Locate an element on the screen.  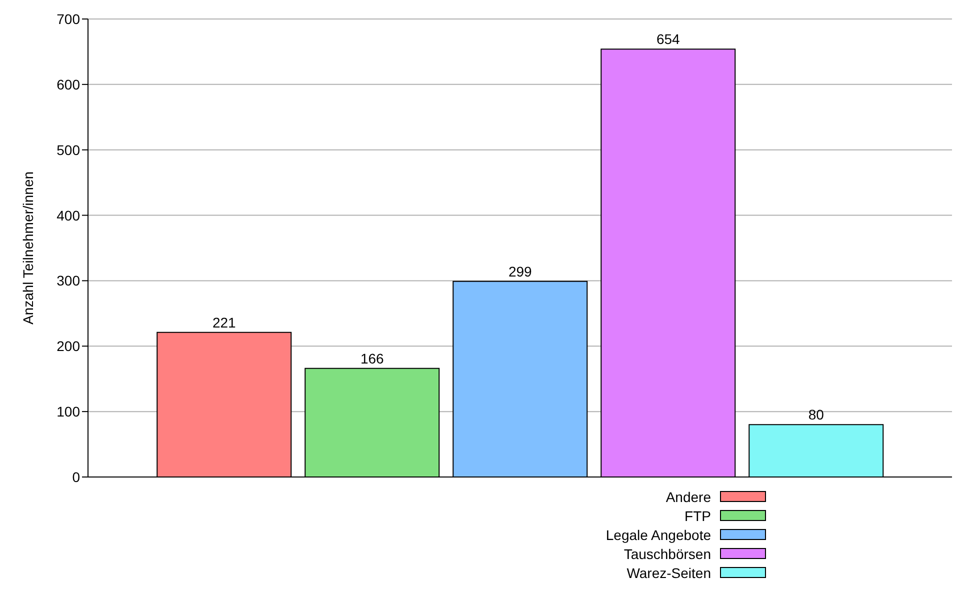
y-tick-label: 700 is located at coordinates (68, 18).